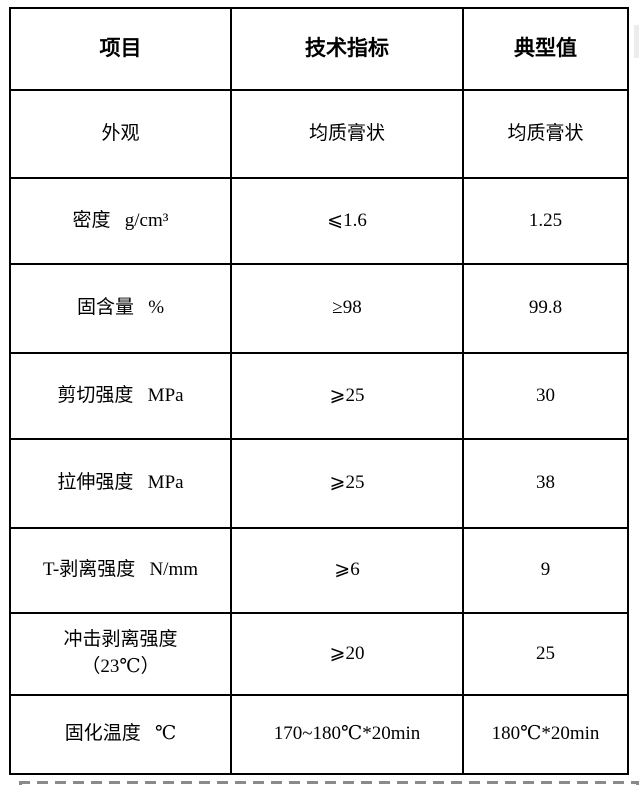 The image size is (639, 785). I want to click on cell-tensile-strength-spec: ⩾25, so click(347, 483).